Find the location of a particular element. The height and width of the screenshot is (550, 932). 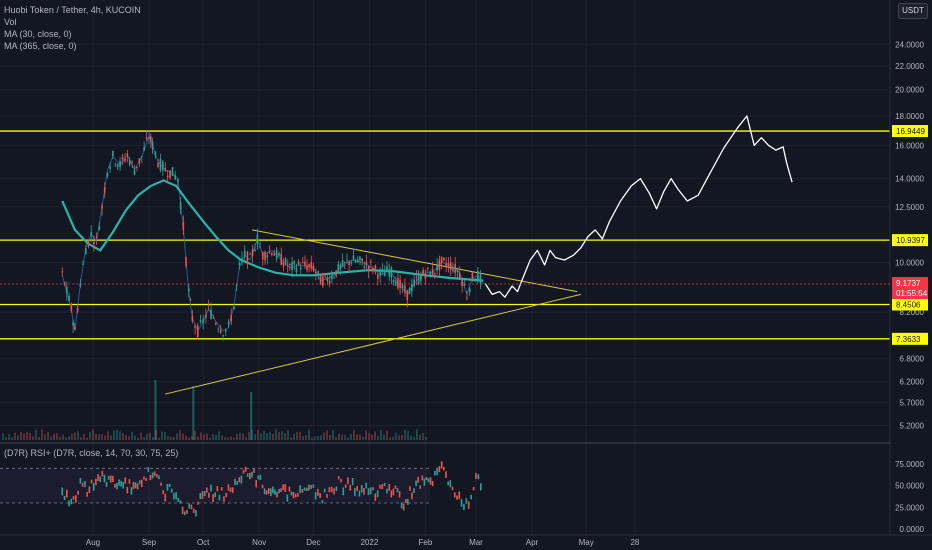

projection-path is located at coordinates (638, 206).